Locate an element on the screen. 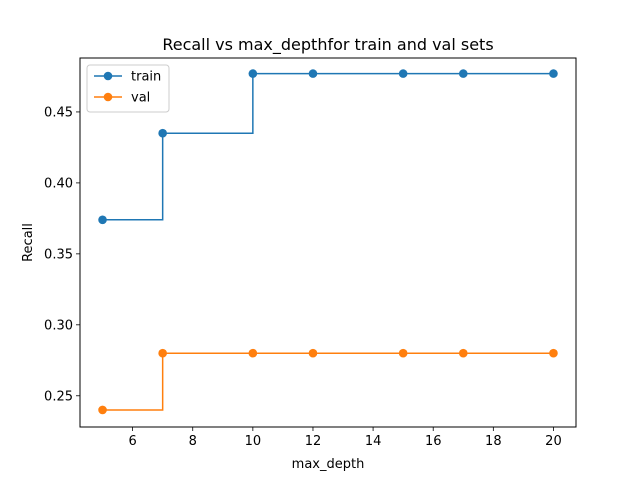 This screenshot has width=640, height=480. legend-label-train: train is located at coordinates (146, 77).